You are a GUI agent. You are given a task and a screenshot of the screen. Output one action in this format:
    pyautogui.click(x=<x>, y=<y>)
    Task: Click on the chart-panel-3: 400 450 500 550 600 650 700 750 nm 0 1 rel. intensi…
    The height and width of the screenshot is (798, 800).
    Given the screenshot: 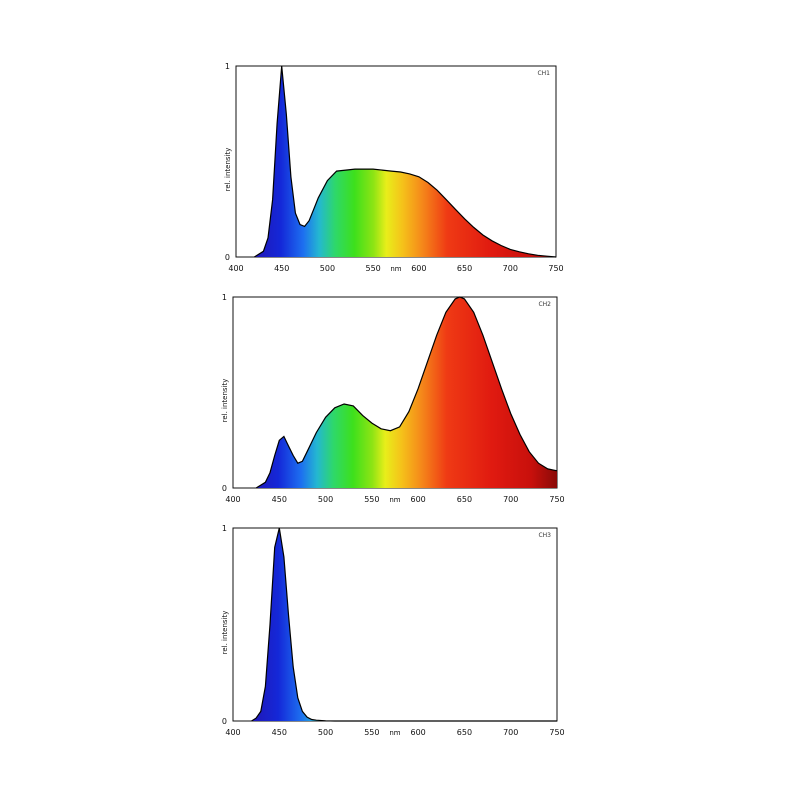 What is the action you would take?
    pyautogui.click(x=393, y=630)
    